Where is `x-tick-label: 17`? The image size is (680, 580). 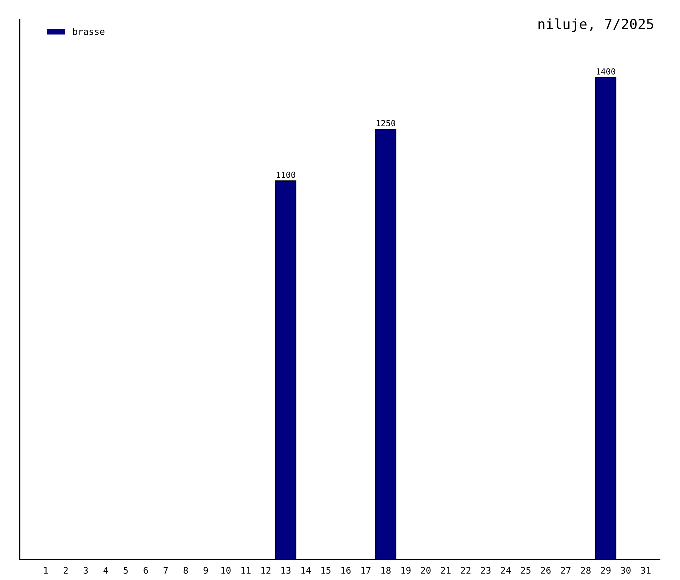
x-tick-label: 17 is located at coordinates (366, 570).